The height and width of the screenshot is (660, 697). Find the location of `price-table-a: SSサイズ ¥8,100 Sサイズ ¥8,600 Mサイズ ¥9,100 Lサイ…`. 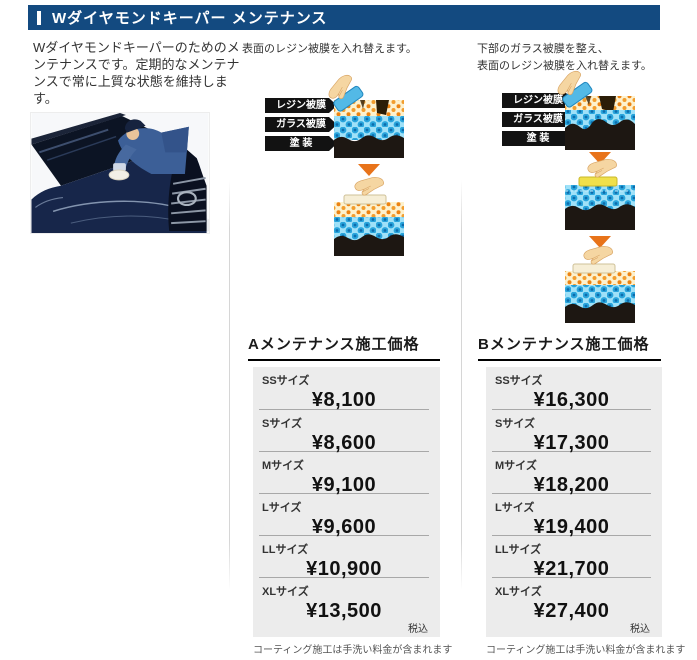

price-table-a: SSサイズ ¥8,100 Sサイズ ¥8,600 Mサイズ ¥9,100 Lサイ… is located at coordinates (346, 502).